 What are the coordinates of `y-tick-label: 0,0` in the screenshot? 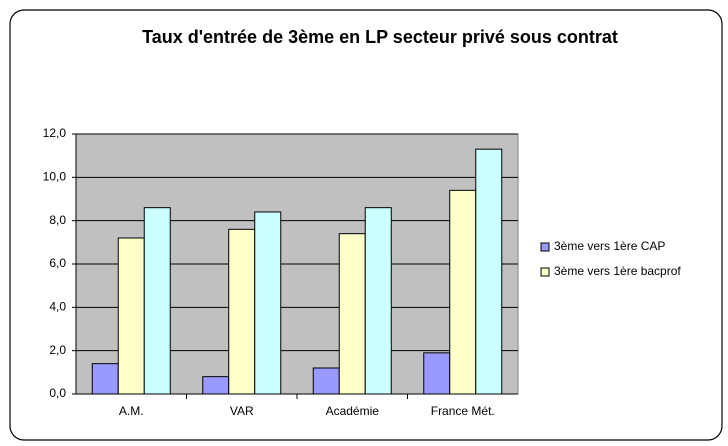 It's located at (57, 393).